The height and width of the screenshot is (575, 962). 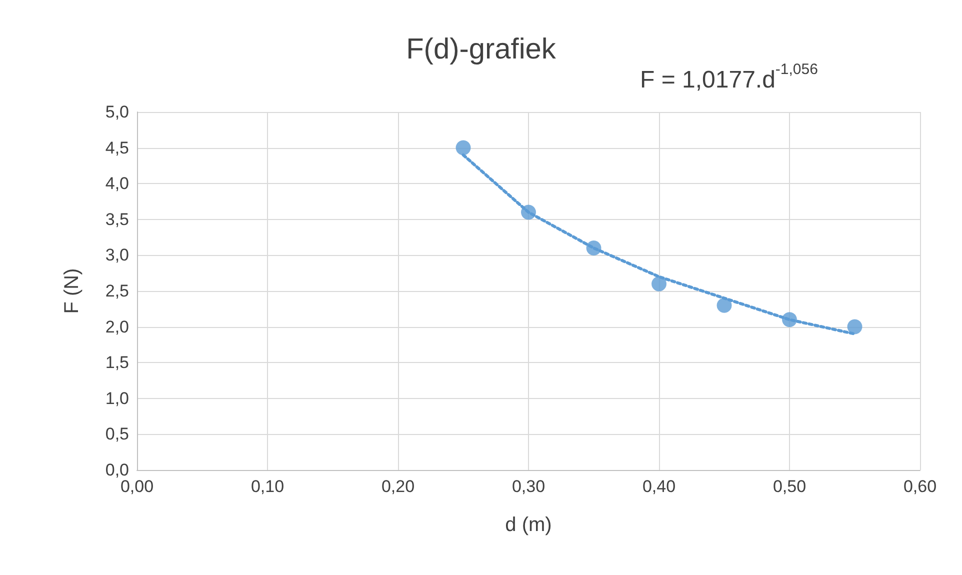 What do you see at coordinates (117, 291) in the screenshot?
I see `y-tick-label: 2,5` at bounding box center [117, 291].